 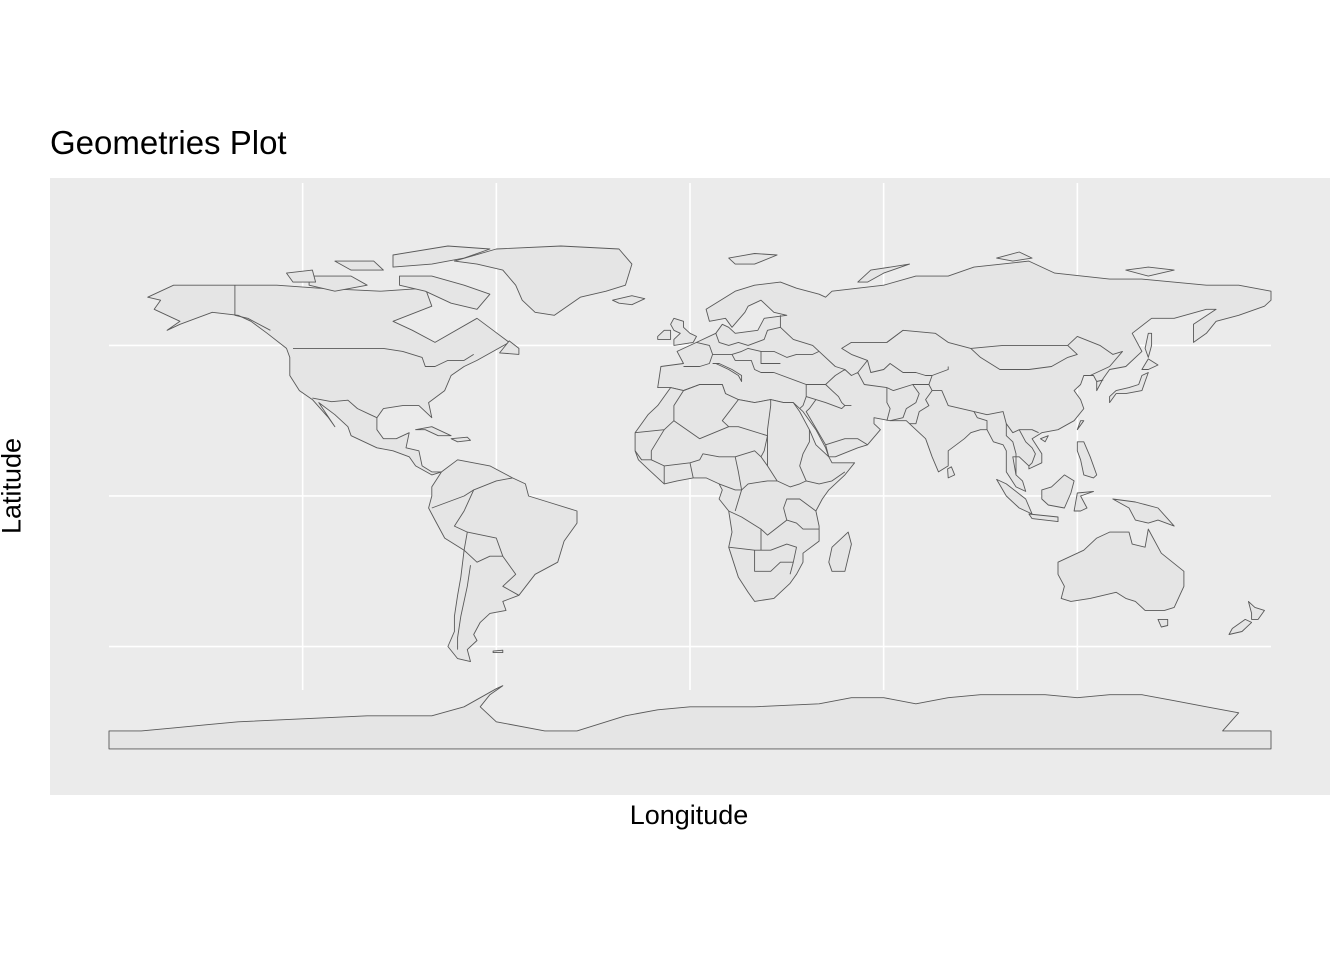 I want to click on geometry-iceland, so click(x=629, y=300).